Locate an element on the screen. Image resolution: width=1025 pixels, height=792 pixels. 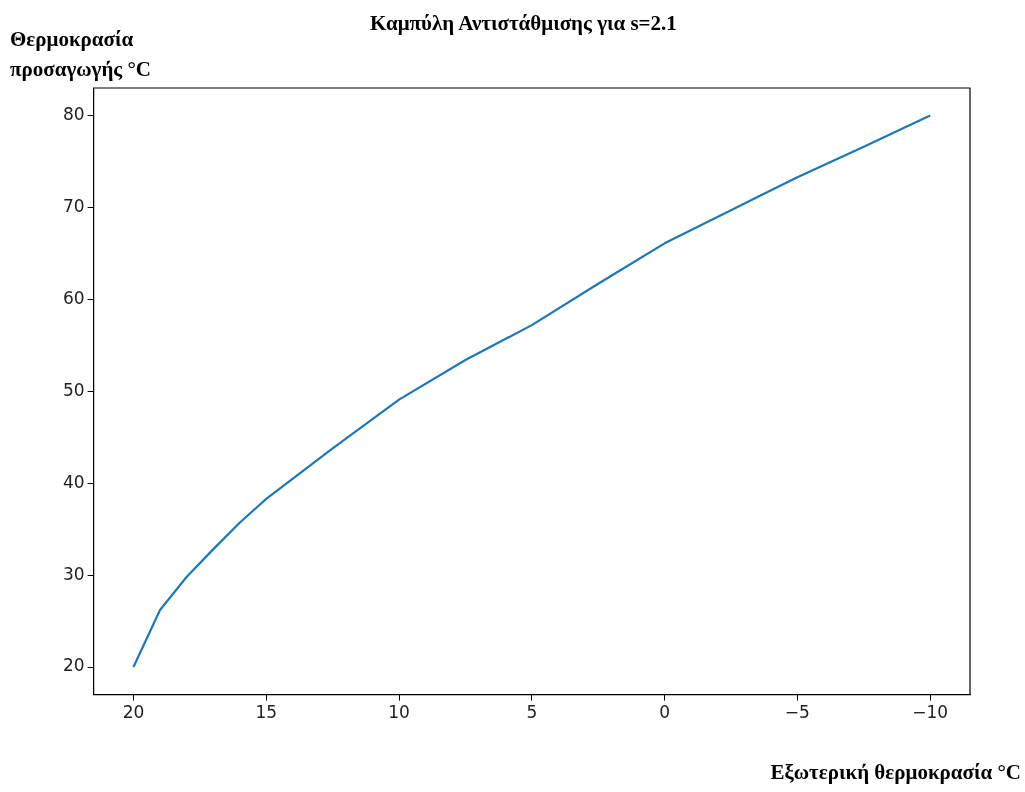
x-tick-label: 5 is located at coordinates (532, 712).